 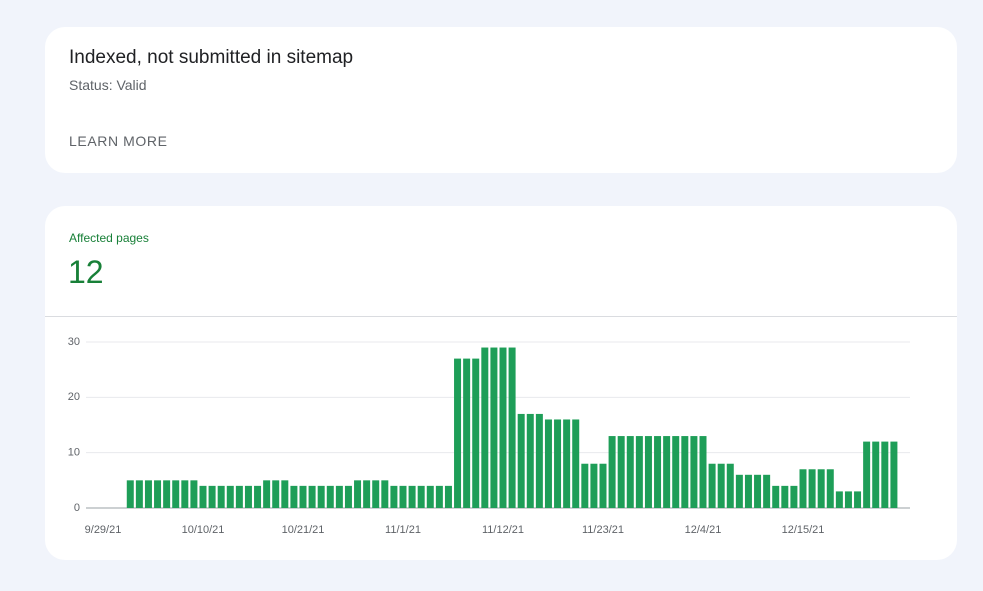 What do you see at coordinates (74, 453) in the screenshot?
I see `y-tick-label: 10` at bounding box center [74, 453].